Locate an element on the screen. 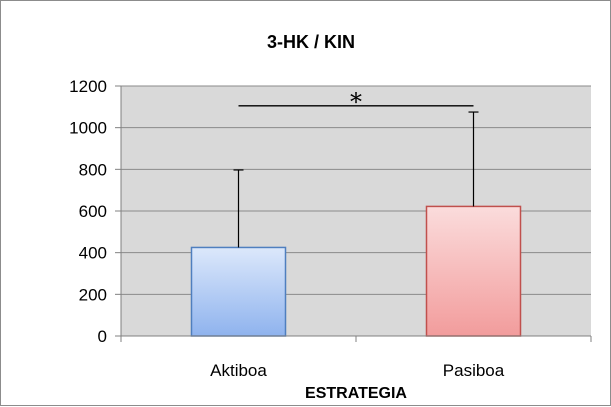 The width and height of the screenshot is (611, 407). y-tick-label: 200 is located at coordinates (93, 294).